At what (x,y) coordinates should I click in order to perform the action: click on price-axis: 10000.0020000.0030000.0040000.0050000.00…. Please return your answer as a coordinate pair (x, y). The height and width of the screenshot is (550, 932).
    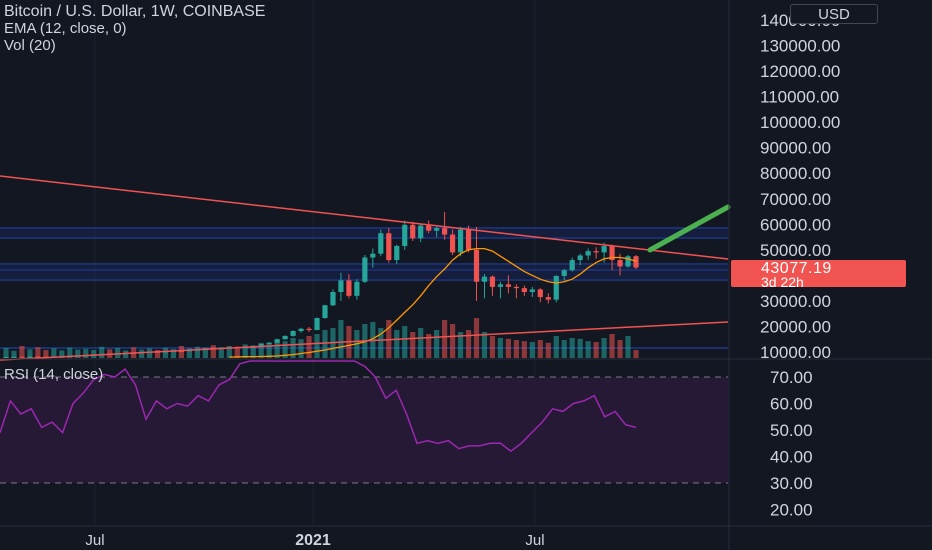
    Looking at the image, I should click on (800, 186).